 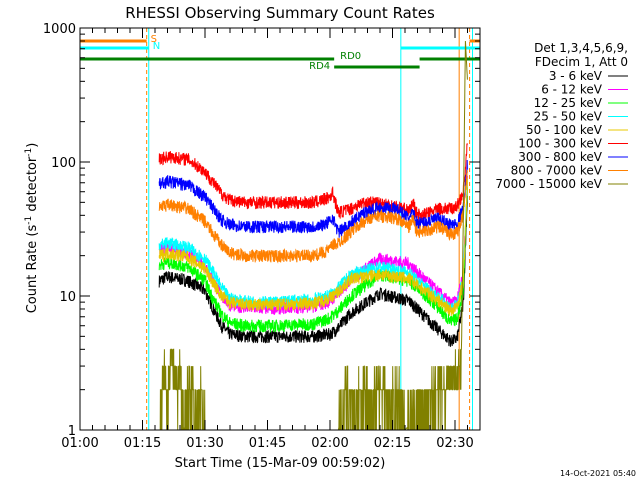 I want to click on legend-label: 3 - 6 keV, so click(x=576, y=76).